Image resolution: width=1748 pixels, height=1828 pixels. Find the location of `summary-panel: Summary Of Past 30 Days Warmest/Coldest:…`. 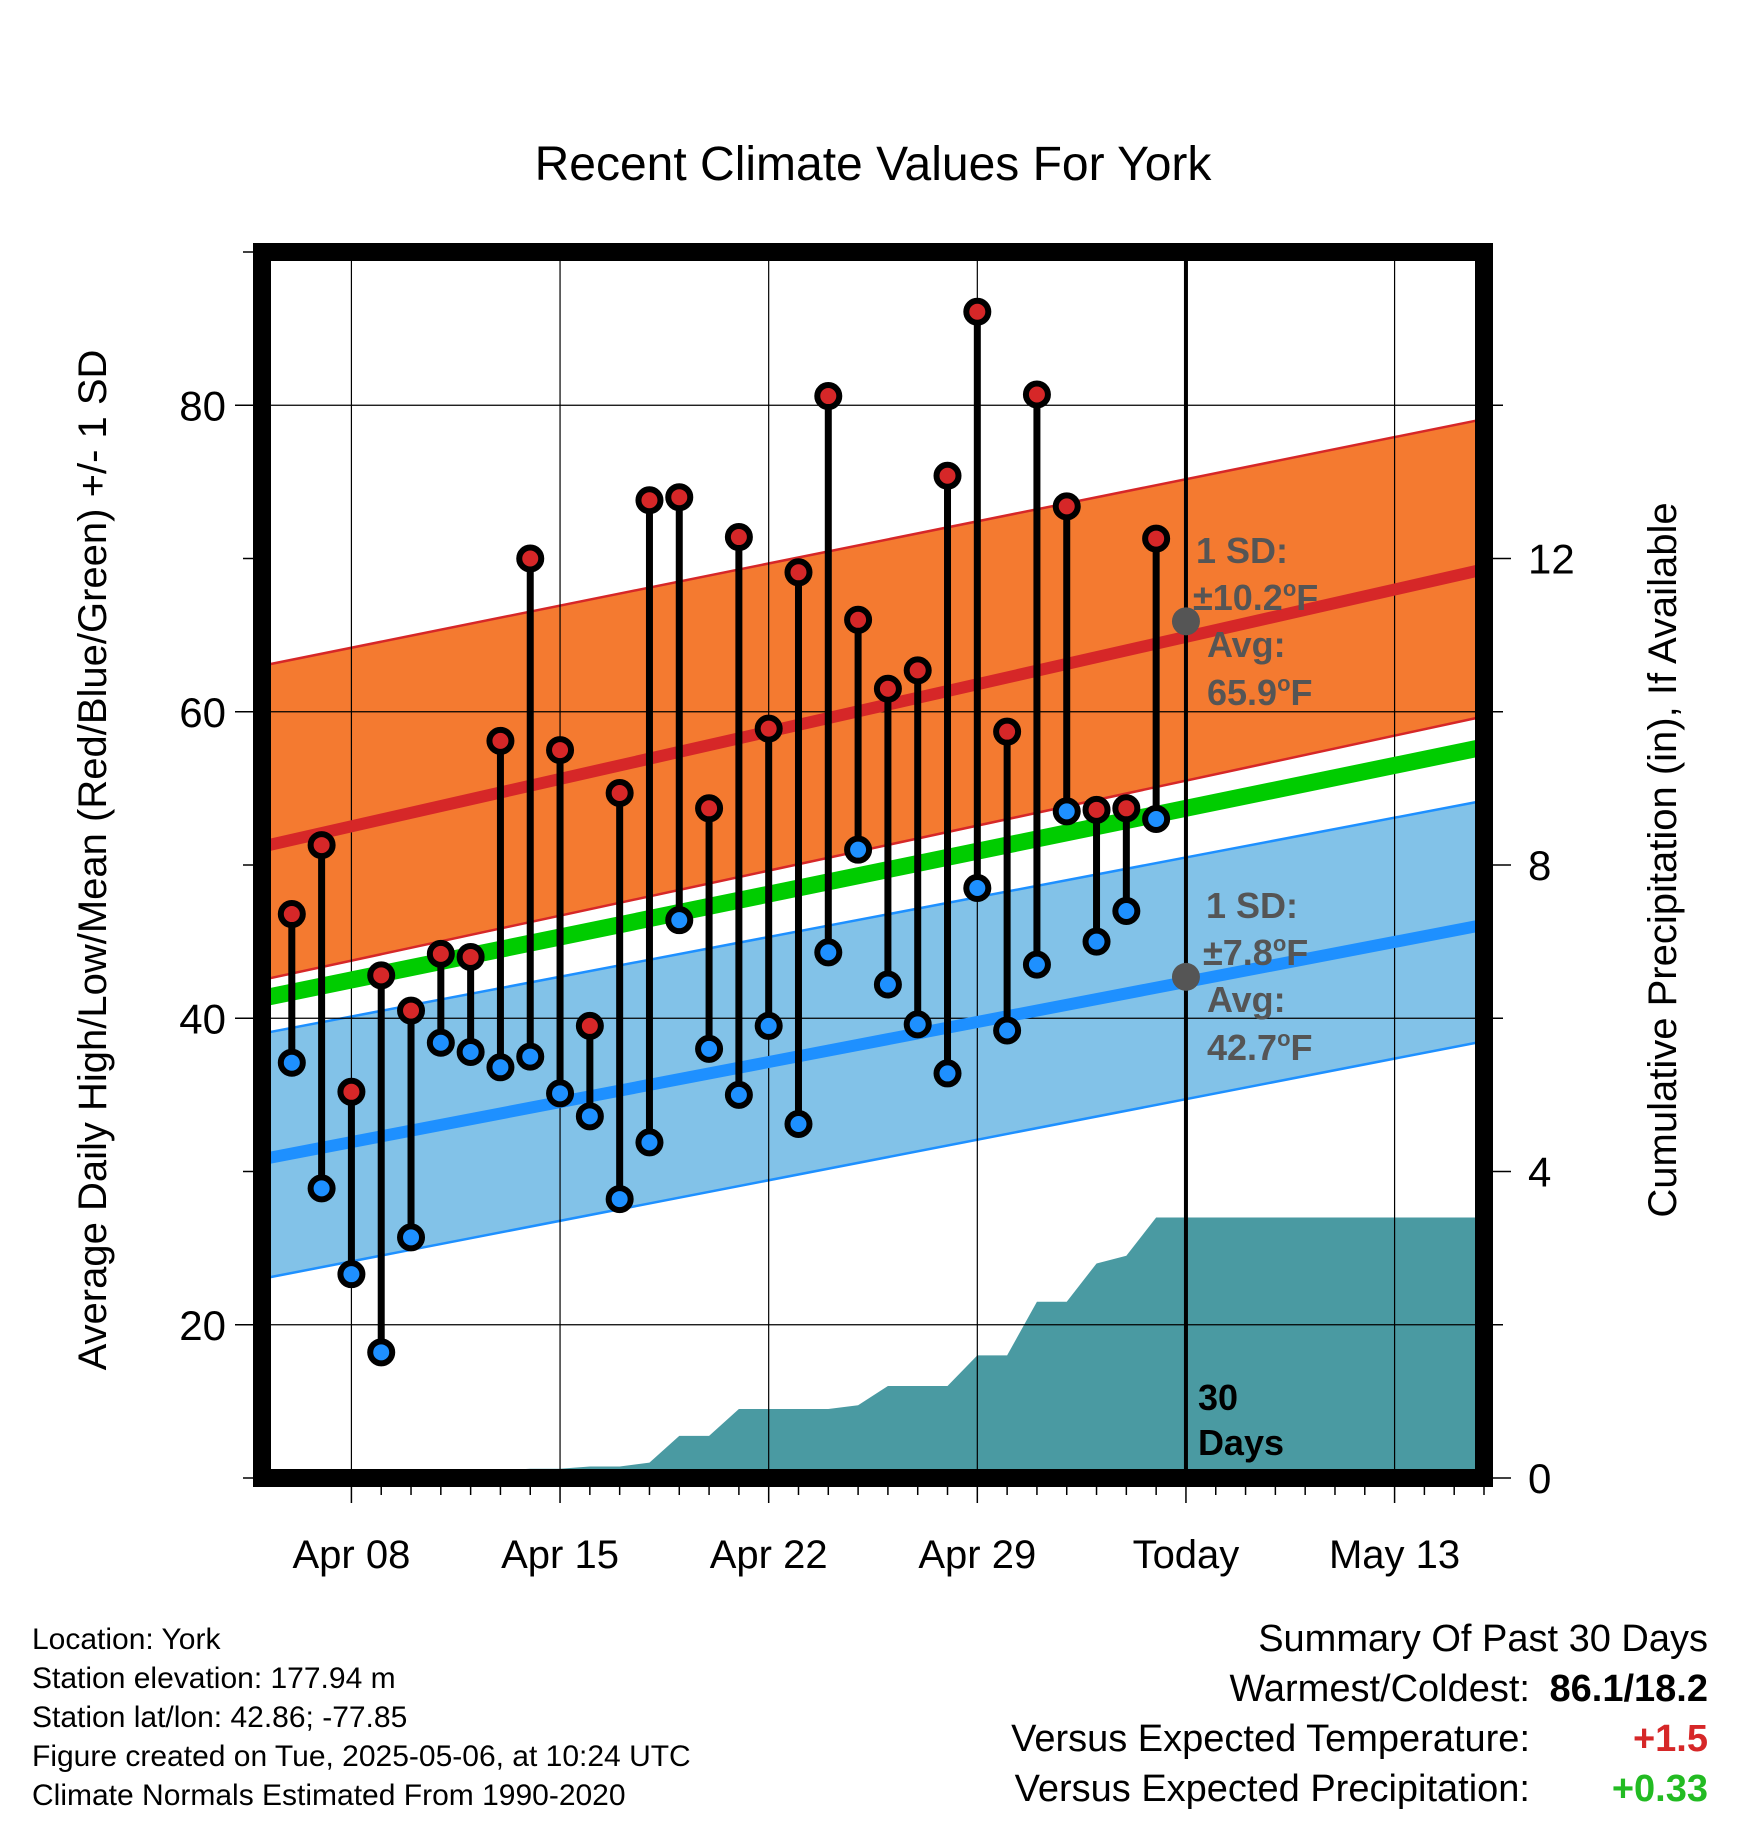

summary-panel: Summary Of Past 30 Days Warmest/Coldest:… is located at coordinates (1359, 1714).